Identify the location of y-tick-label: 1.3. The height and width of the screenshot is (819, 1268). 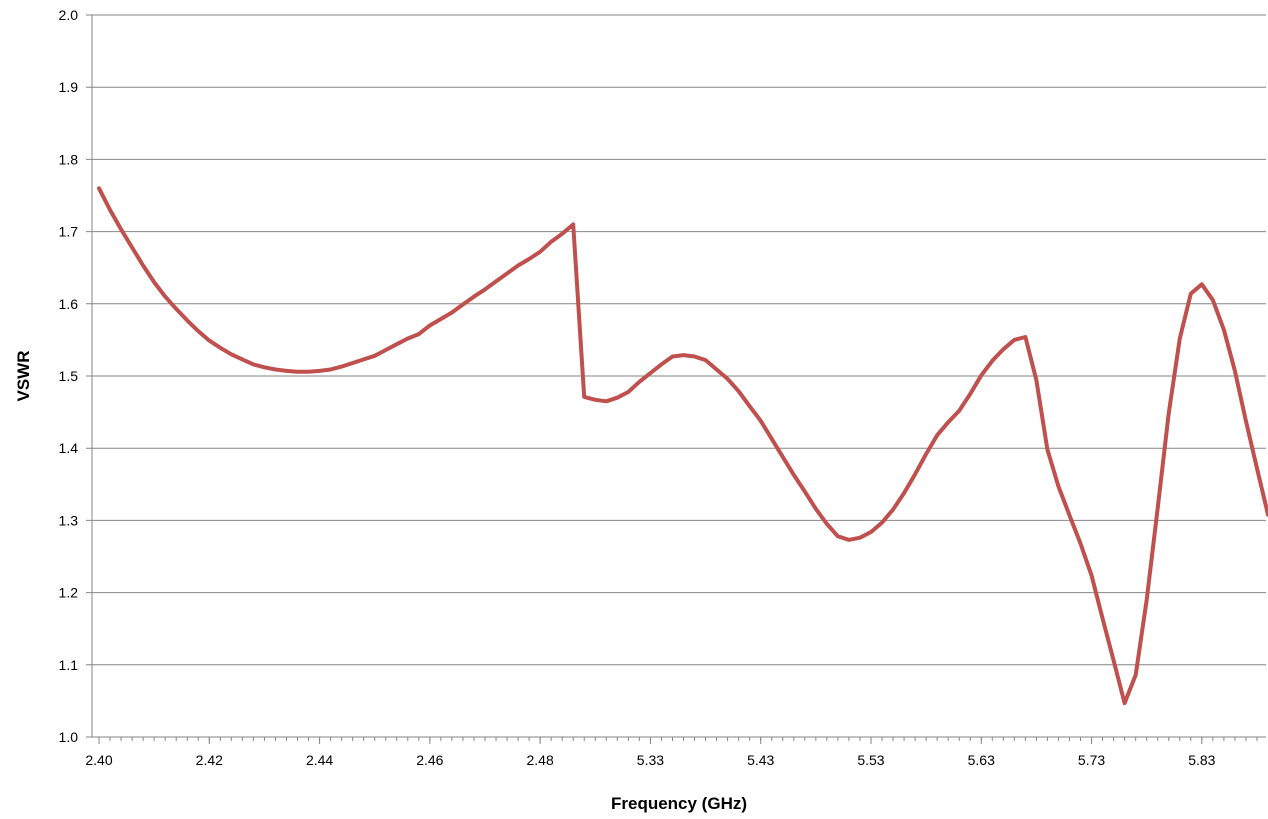
(69, 520).